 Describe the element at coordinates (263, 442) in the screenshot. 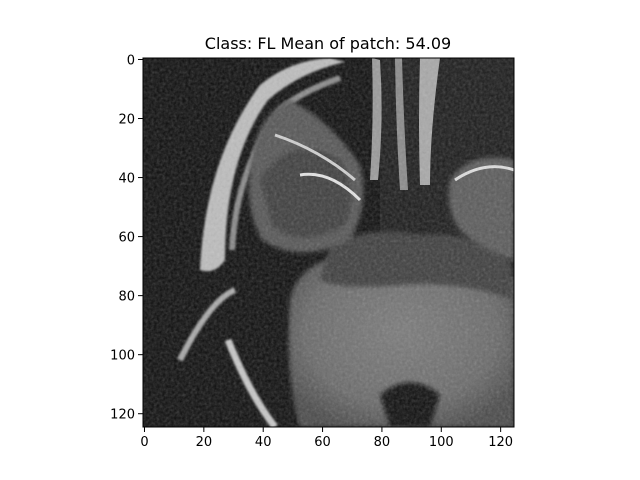

I see `x-tick-label: 40` at that location.